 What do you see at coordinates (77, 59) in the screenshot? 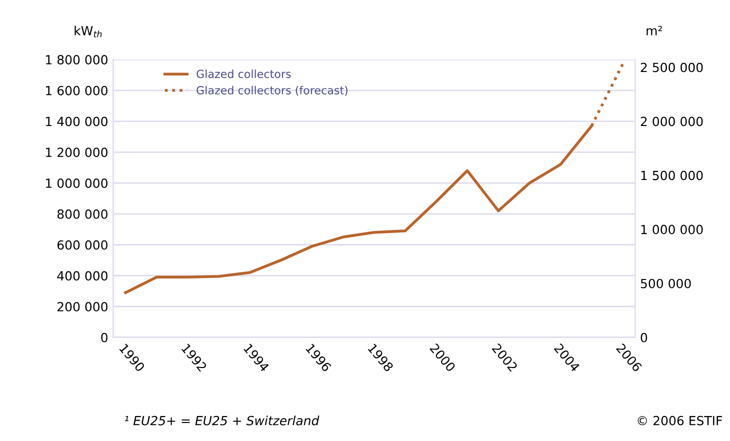
I see `y-tick-label: 1 800 000` at bounding box center [77, 59].